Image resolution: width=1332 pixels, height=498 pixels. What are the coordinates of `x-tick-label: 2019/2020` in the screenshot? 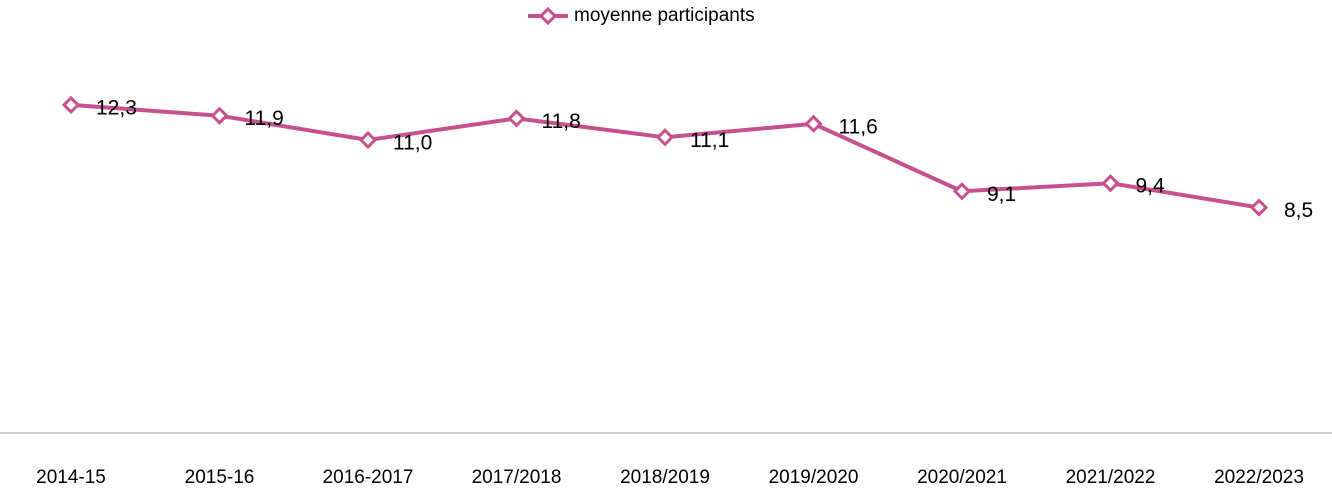 It's located at (814, 477).